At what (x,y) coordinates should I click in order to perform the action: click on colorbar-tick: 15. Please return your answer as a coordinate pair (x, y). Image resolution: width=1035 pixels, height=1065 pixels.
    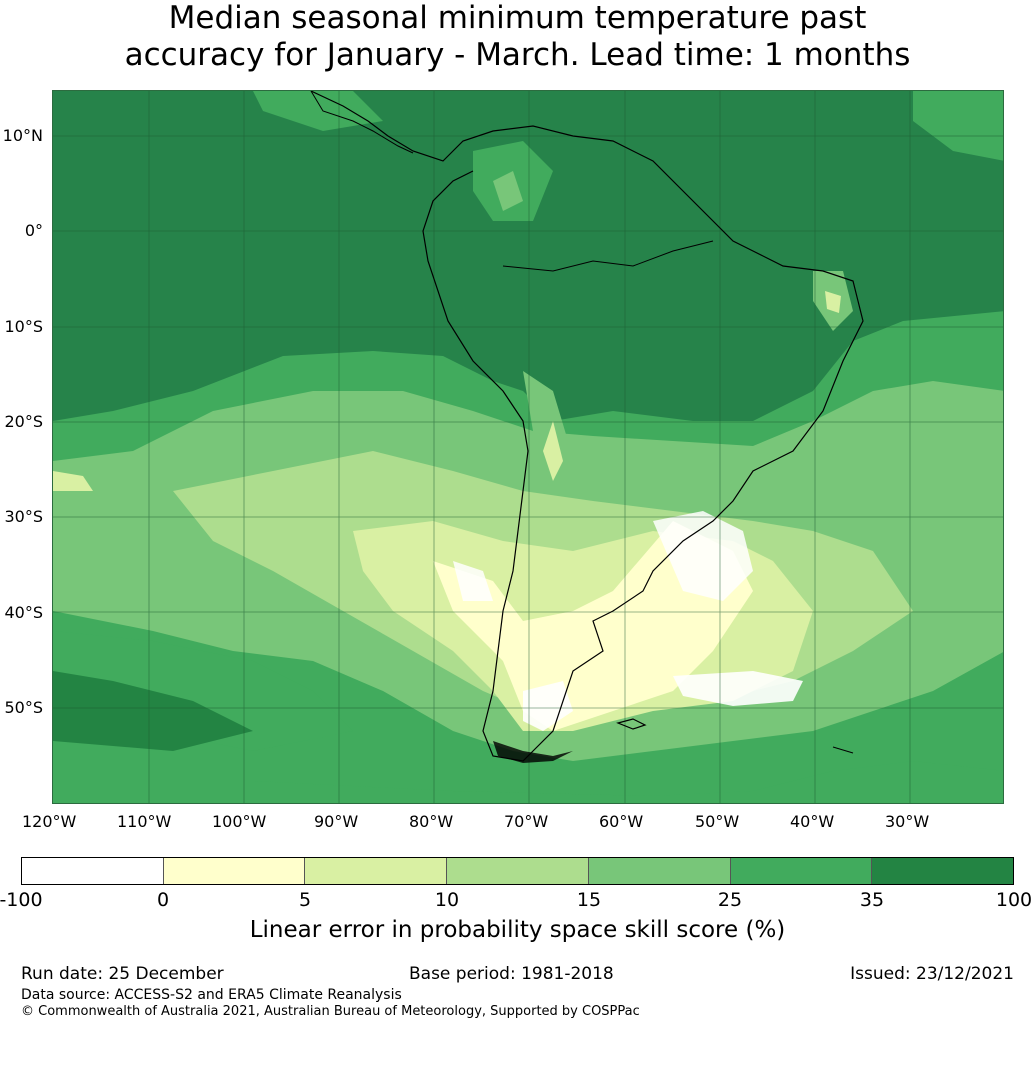
    Looking at the image, I should click on (589, 900).